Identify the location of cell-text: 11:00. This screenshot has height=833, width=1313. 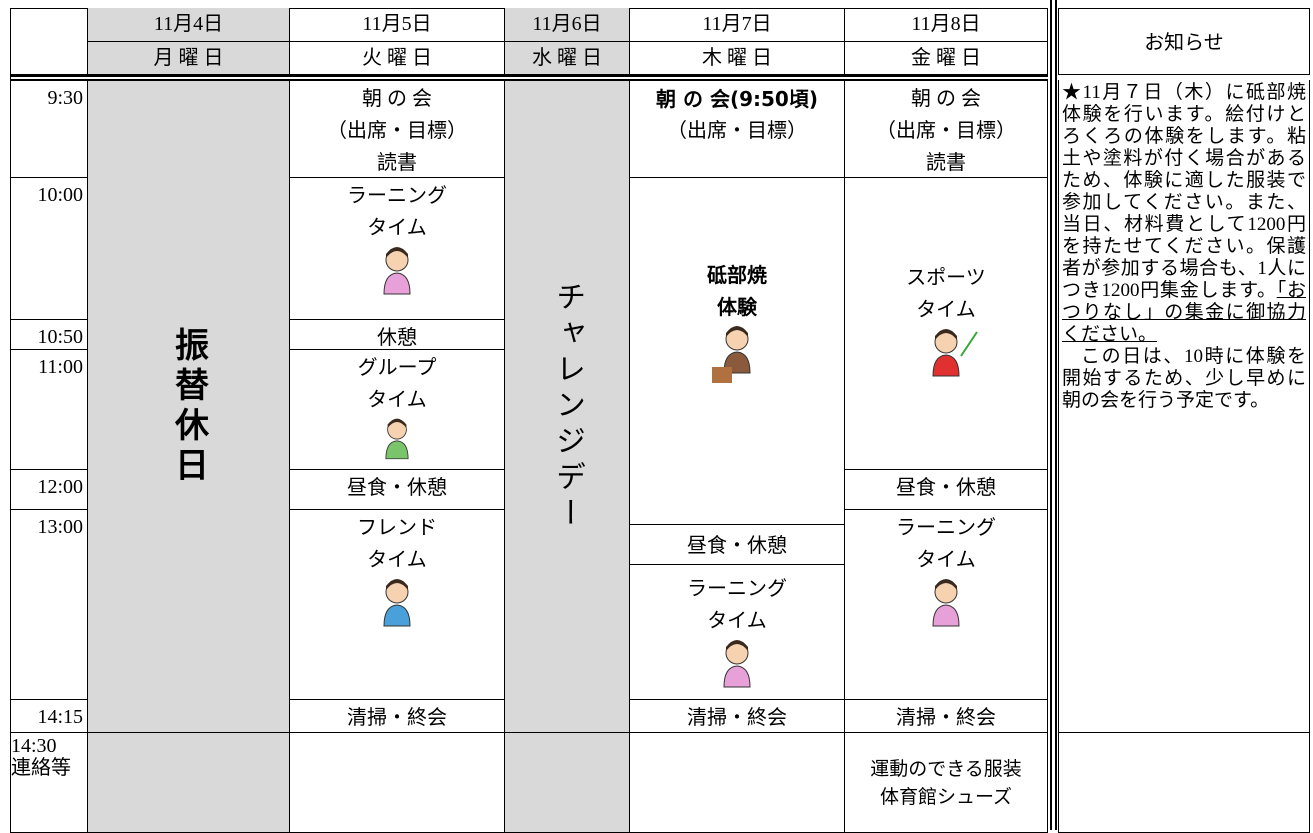
(60, 367).